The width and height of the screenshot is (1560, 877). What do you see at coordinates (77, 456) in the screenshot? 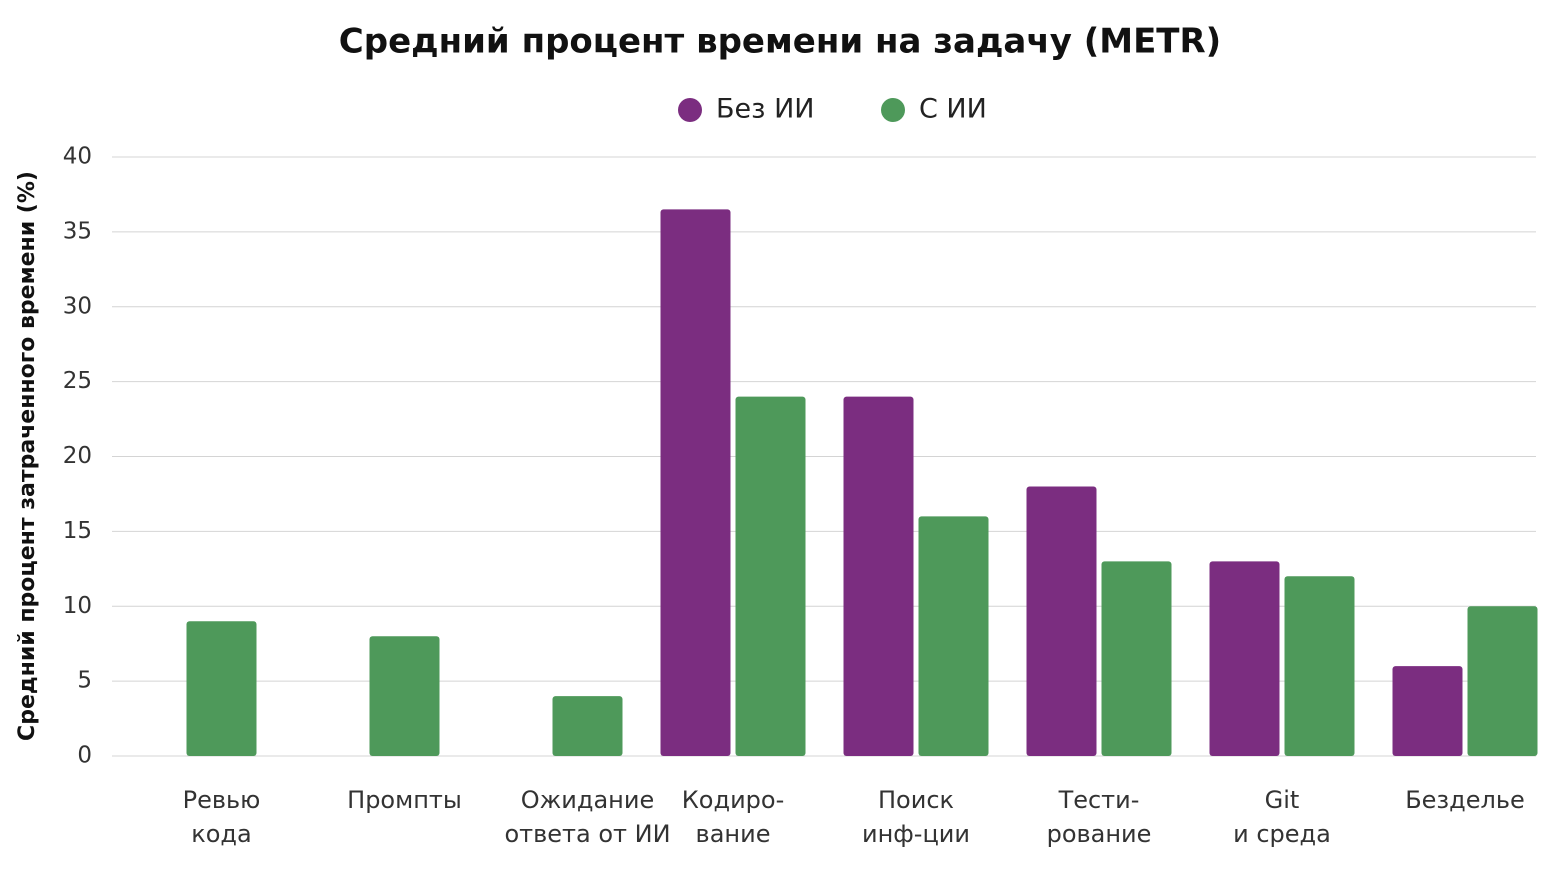
I see `y-tick-label: 20` at bounding box center [77, 456].